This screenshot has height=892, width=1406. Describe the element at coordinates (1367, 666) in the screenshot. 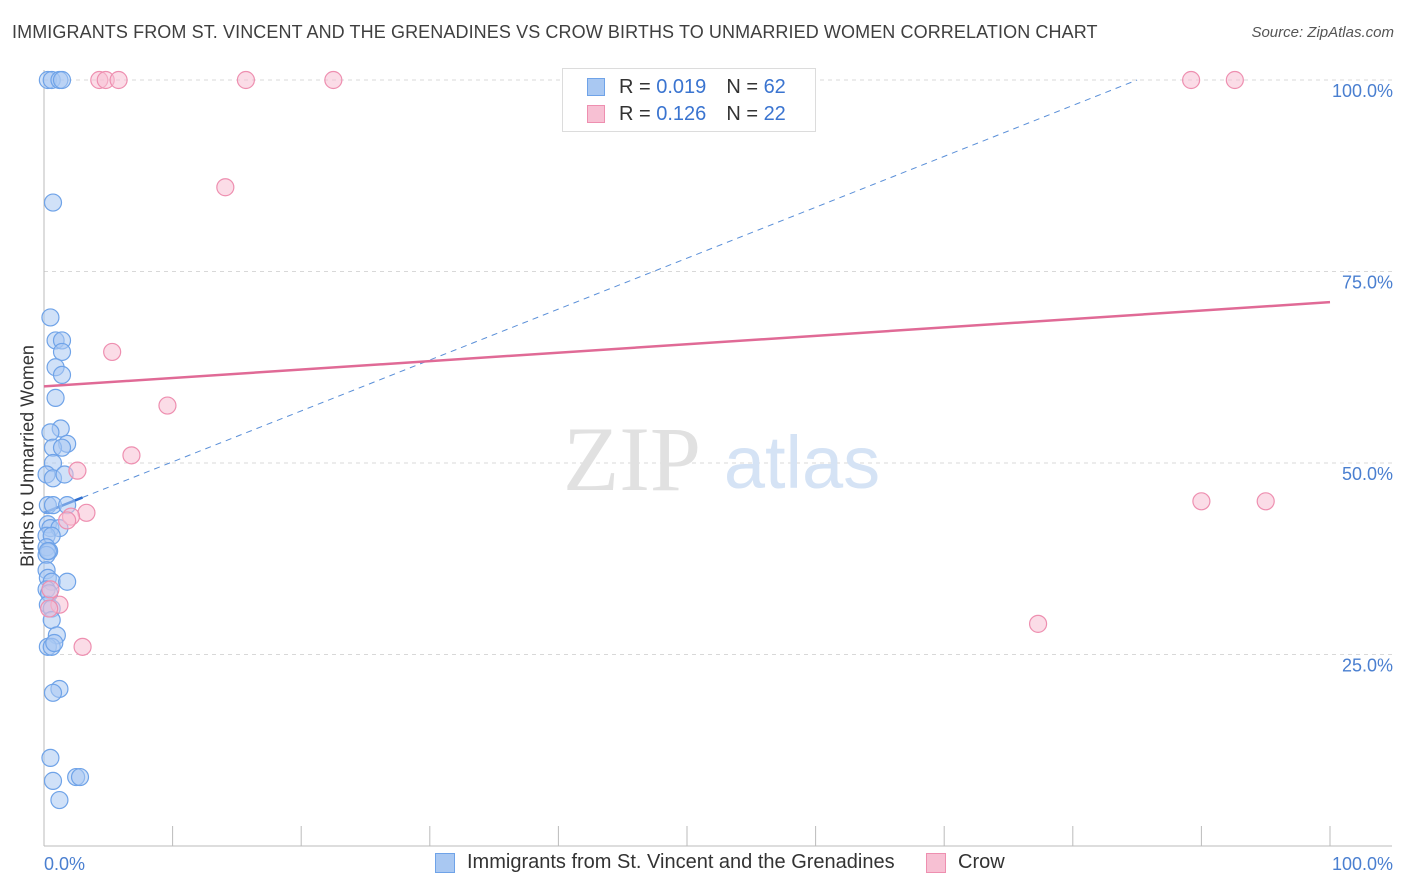

I see `y-tick-label: 25.0%` at that location.